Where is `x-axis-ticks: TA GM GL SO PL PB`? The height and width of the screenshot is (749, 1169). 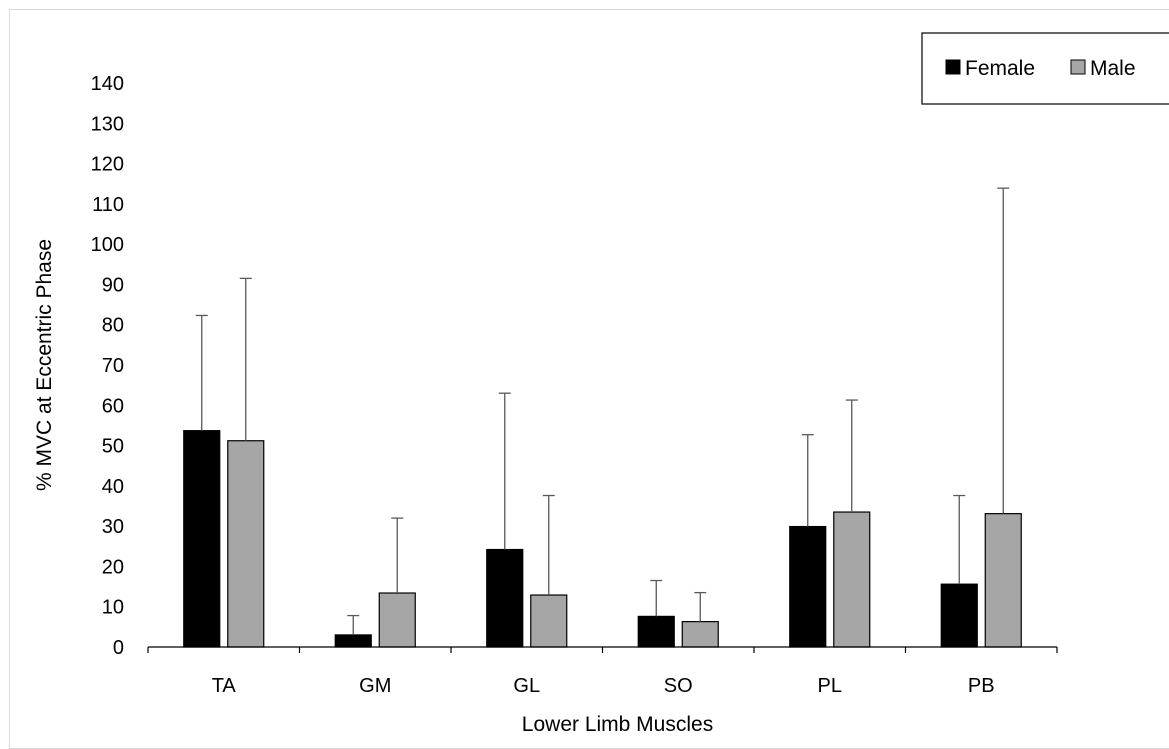
x-axis-ticks: TA GM GL SO PL PB is located at coordinates (602, 672).